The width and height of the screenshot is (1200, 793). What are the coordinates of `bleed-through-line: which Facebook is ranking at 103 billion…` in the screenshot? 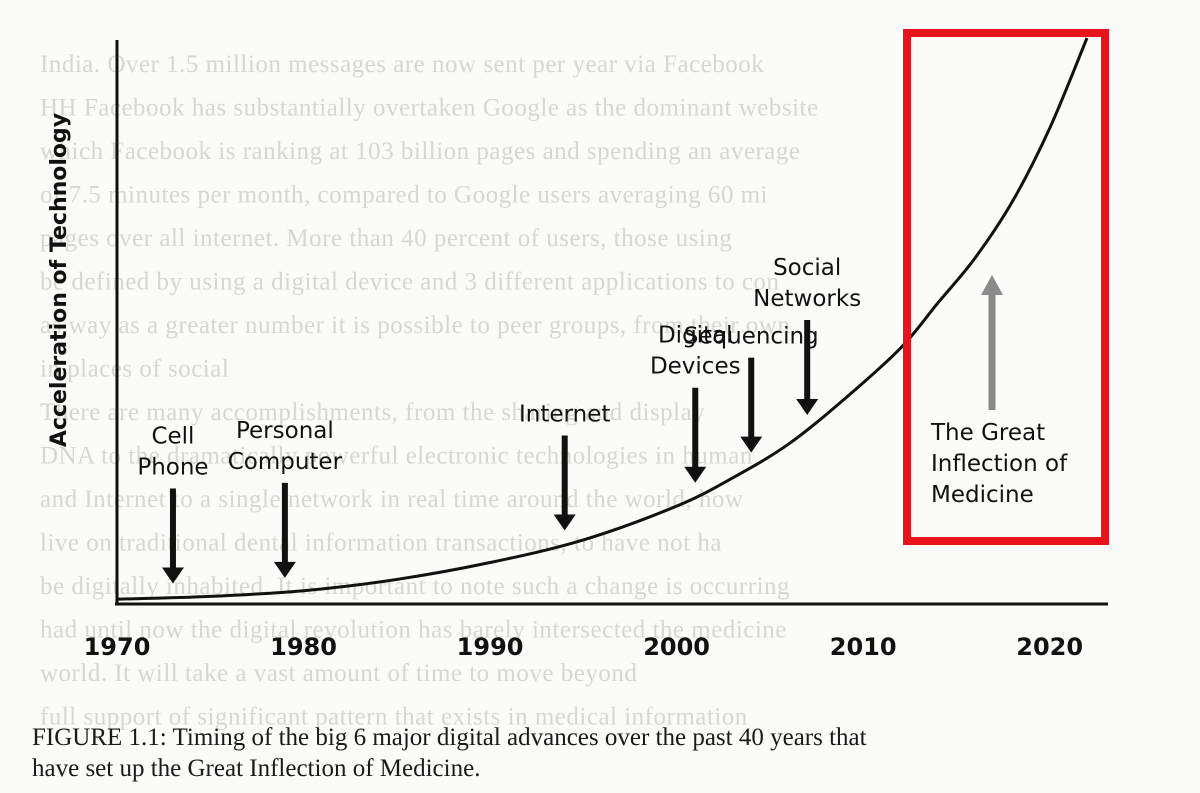 It's located at (420, 151).